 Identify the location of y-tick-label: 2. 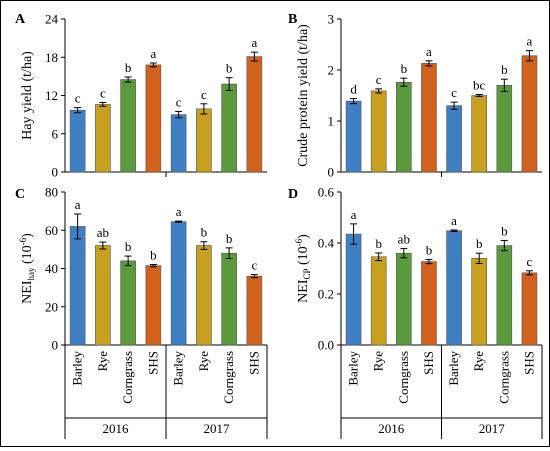
(331, 70).